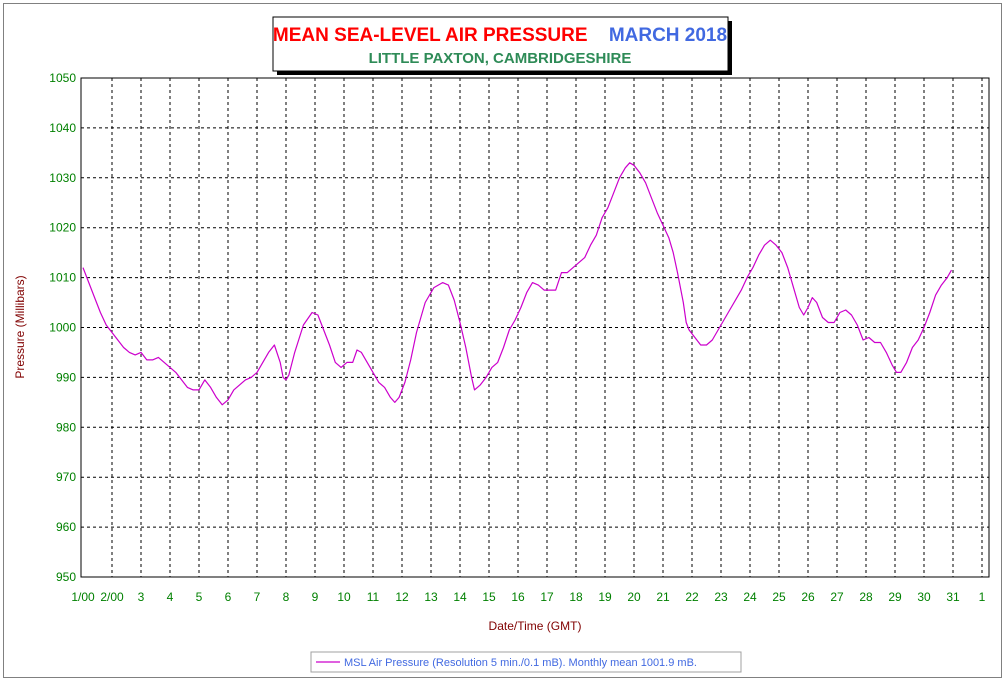 The width and height of the screenshot is (1005, 681). What do you see at coordinates (141, 597) in the screenshot?
I see `x-tick-label: 3` at bounding box center [141, 597].